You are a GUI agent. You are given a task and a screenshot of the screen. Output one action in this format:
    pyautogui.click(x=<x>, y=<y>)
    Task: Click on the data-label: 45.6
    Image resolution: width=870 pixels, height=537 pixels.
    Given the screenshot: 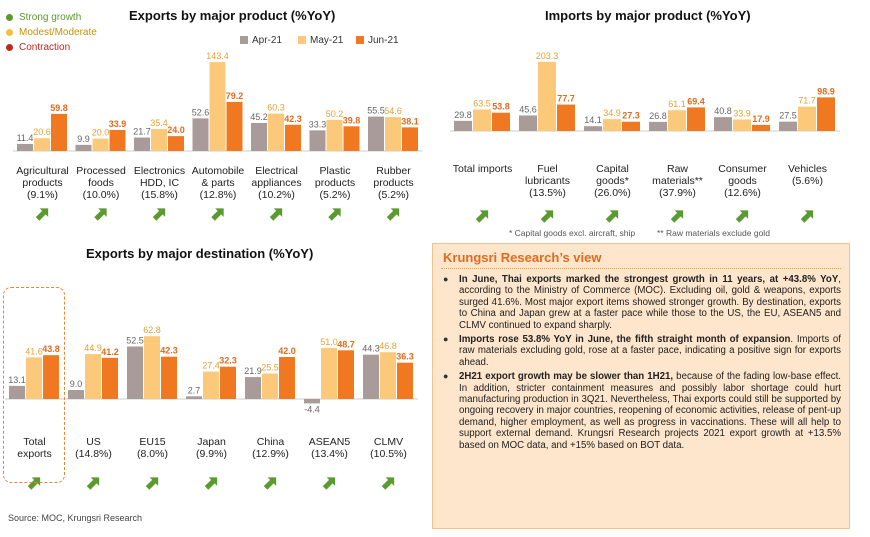 What is the action you would take?
    pyautogui.click(x=528, y=109)
    